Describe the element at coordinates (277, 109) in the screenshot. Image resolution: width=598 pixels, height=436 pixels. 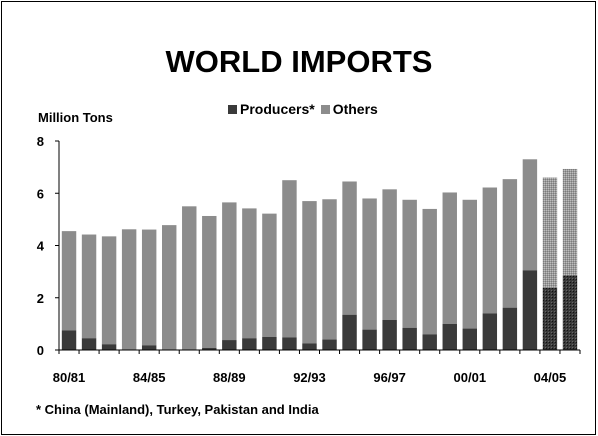
I see `legend-label-producers: Producers*` at that location.